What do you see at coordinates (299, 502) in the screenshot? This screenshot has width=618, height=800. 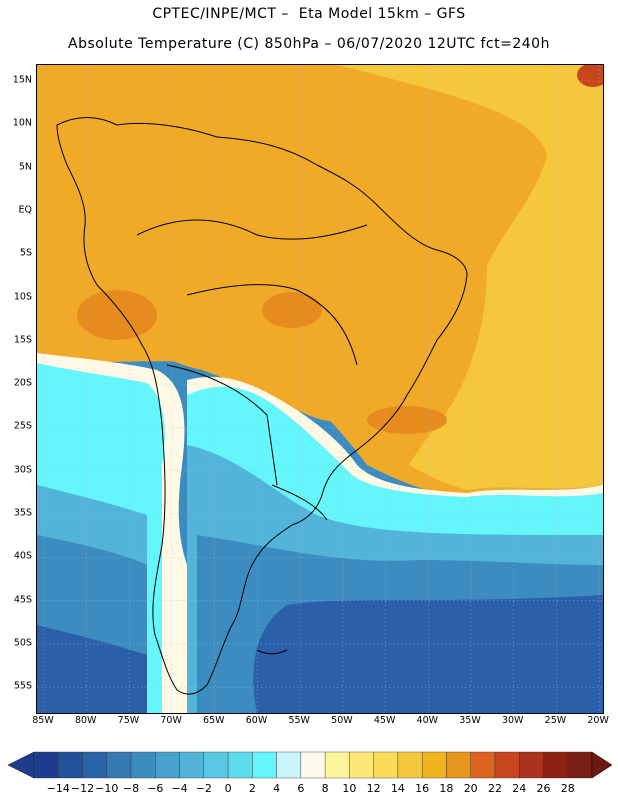 I see `border-uruguay` at bounding box center [299, 502].